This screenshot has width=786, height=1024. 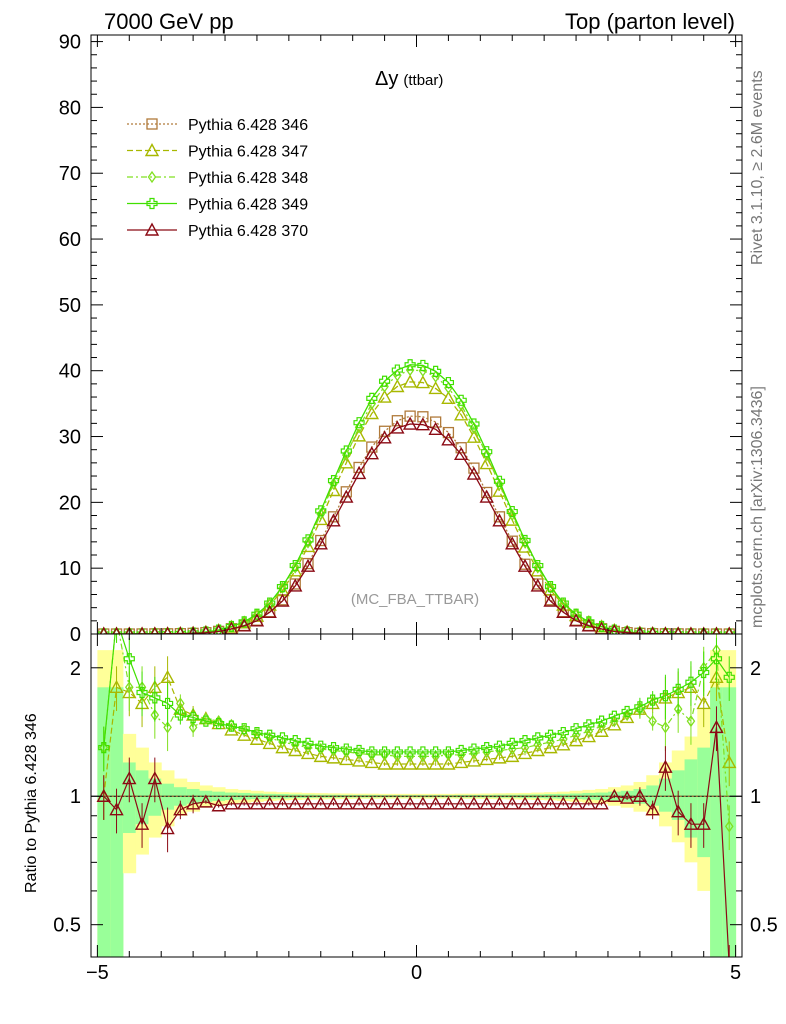 What do you see at coordinates (67, 926) in the screenshot?
I see `ratio-y-tick-label: 0.5` at bounding box center [67, 926].